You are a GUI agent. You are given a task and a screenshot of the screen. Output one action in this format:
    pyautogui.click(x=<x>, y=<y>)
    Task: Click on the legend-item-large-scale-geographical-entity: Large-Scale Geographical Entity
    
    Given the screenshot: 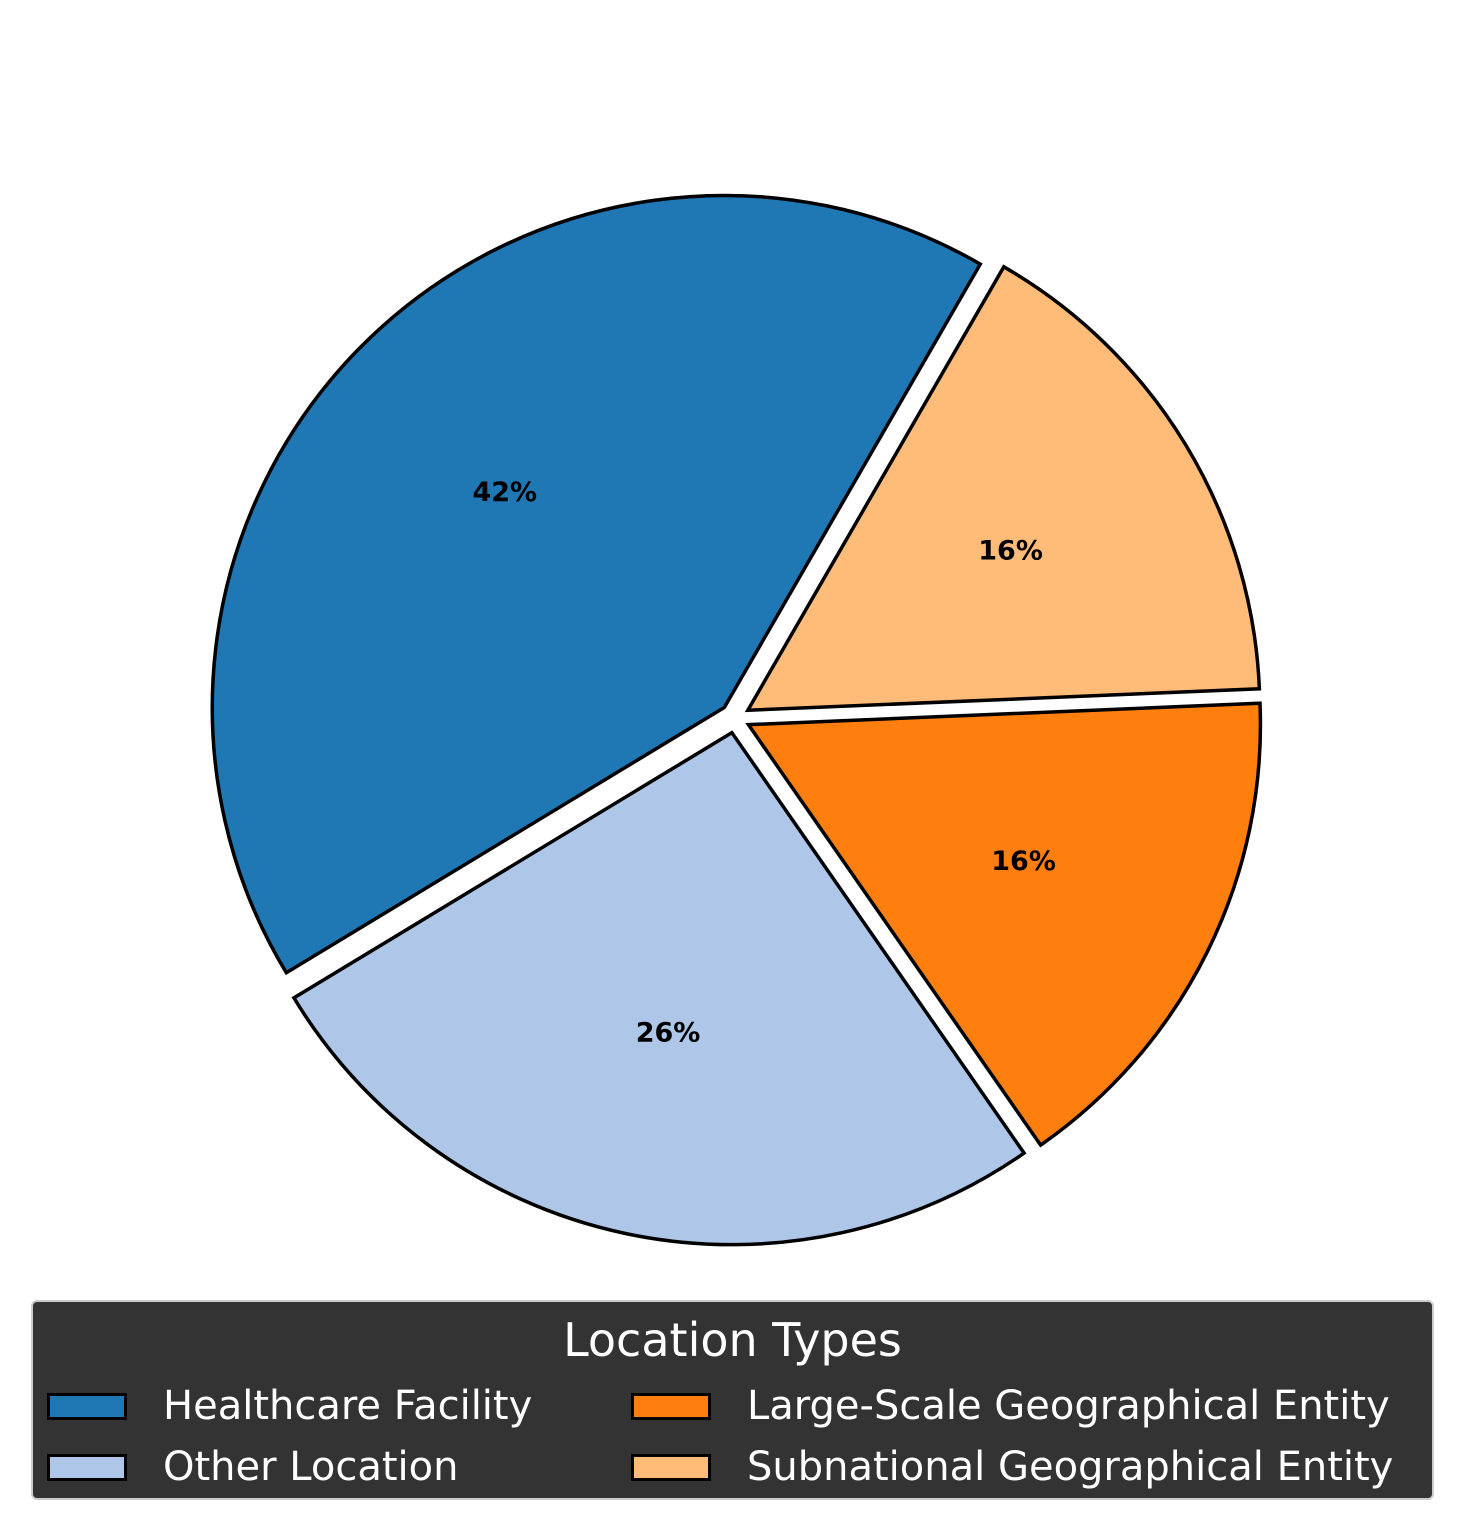 What is the action you would take?
    pyautogui.click(x=1010, y=1406)
    